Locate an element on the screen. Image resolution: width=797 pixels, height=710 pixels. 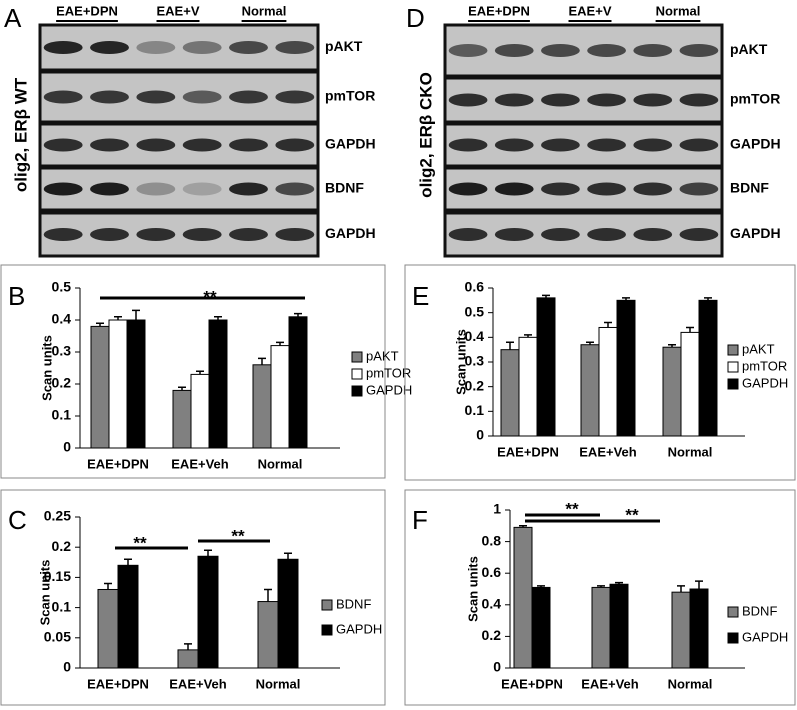
group-header: Normal is located at coordinates (264, 10).